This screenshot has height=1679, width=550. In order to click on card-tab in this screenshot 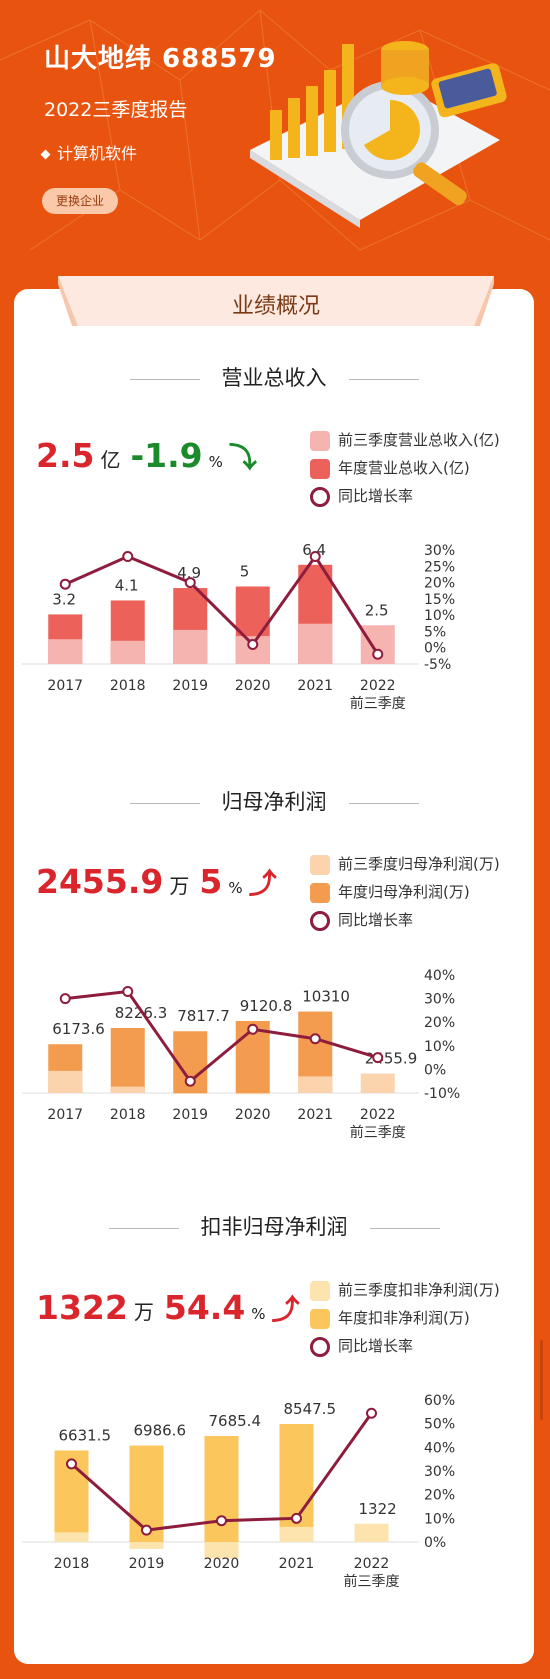, I will do `click(276, 301)`.